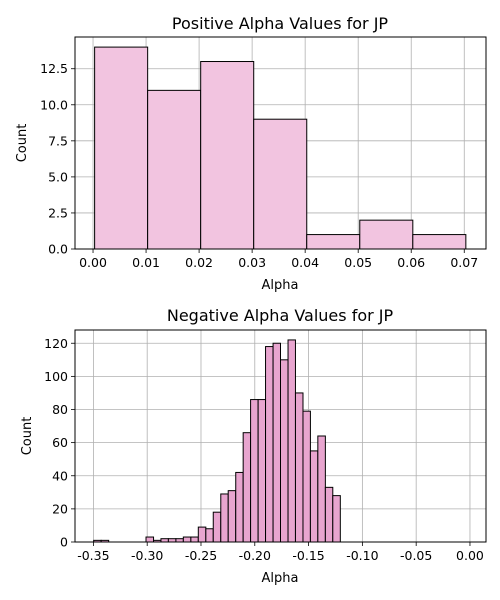  I want to click on y-tick-label: 100, so click(56, 376).